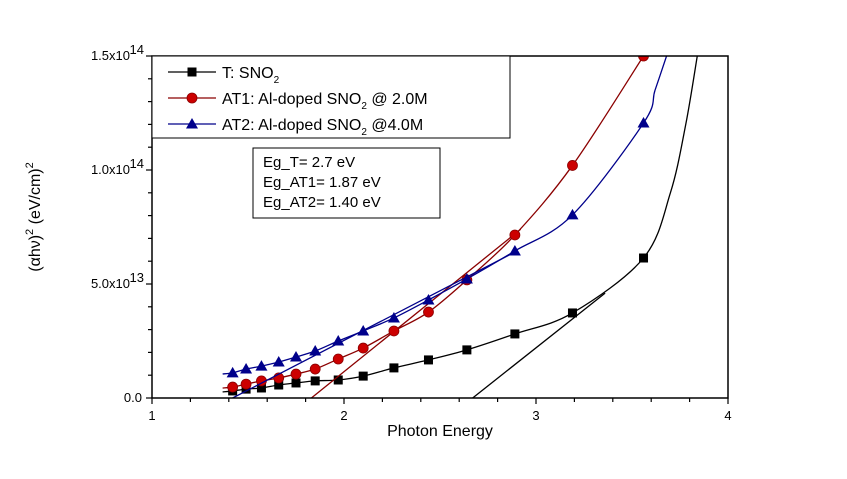 The height and width of the screenshot is (479, 847). What do you see at coordinates (440, 410) in the screenshot?
I see `x-axis: 1 2 3 4` at bounding box center [440, 410].